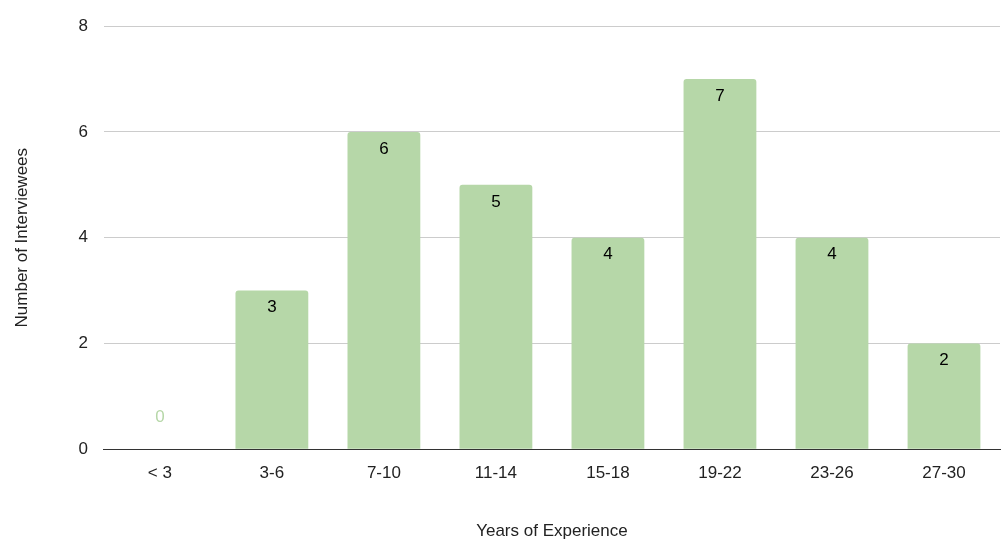 Image resolution: width=1002 pixels, height=550 pixels. I want to click on x-tick-label: 3-6, so click(272, 473).